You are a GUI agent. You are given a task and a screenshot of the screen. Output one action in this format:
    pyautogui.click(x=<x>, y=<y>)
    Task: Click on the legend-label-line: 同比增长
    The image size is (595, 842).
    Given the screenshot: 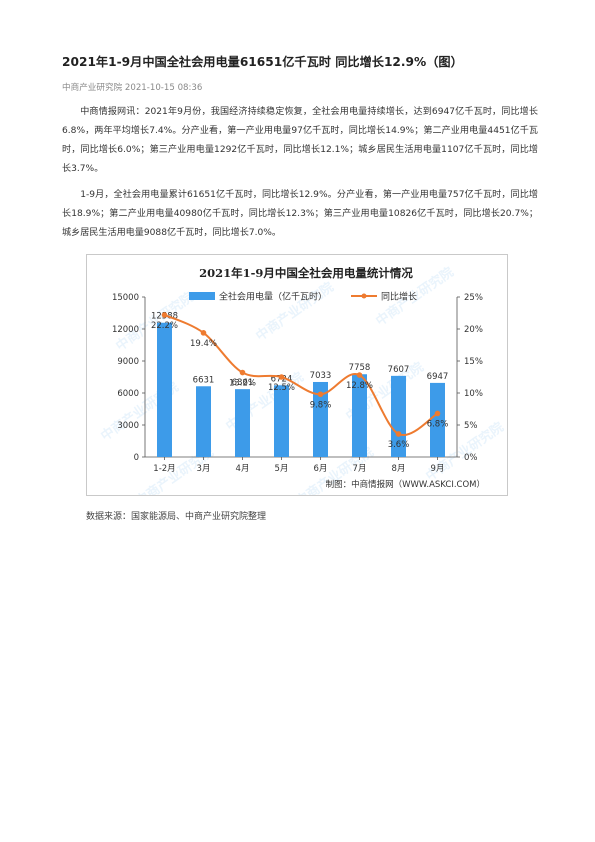 What is the action you would take?
    pyautogui.click(x=399, y=297)
    